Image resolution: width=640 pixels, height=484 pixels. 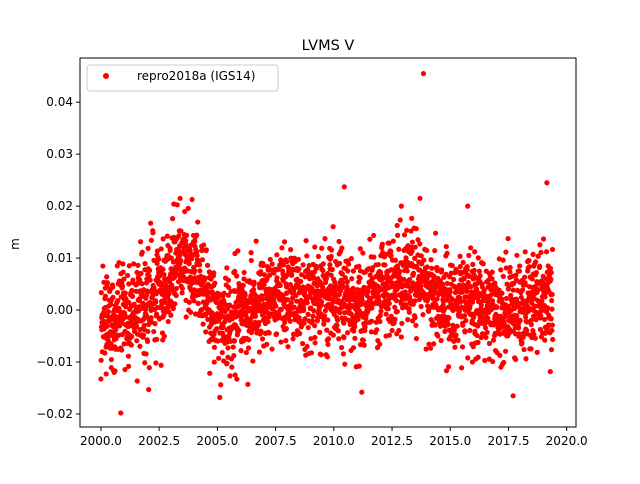 What do you see at coordinates (59, 310) in the screenshot?
I see `y-tick-label: 0.00` at bounding box center [59, 310].